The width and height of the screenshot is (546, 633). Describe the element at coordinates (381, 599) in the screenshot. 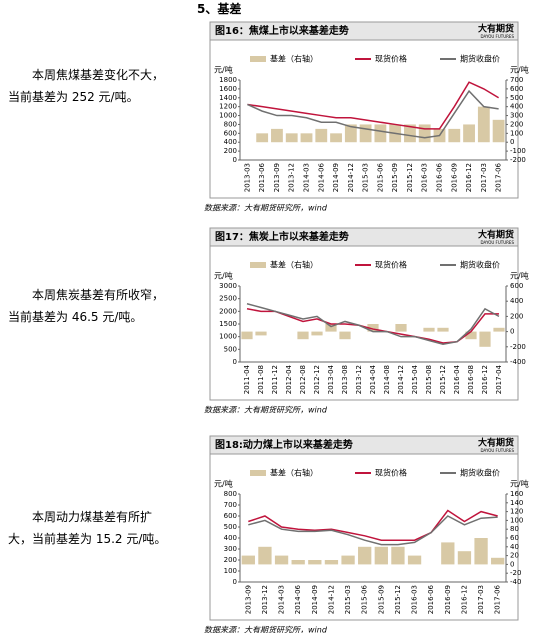

I see `x-tick-label: 2015-09` at that location.